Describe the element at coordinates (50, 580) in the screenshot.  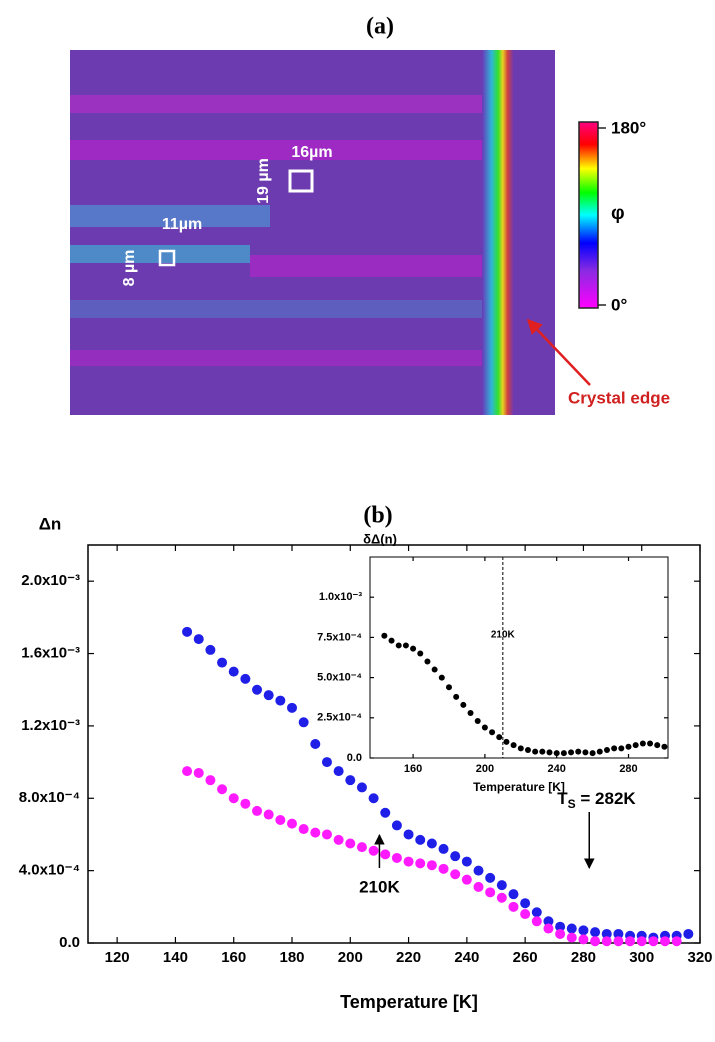
I see `y-tick-label: 2.0x10⁻³` at that location.